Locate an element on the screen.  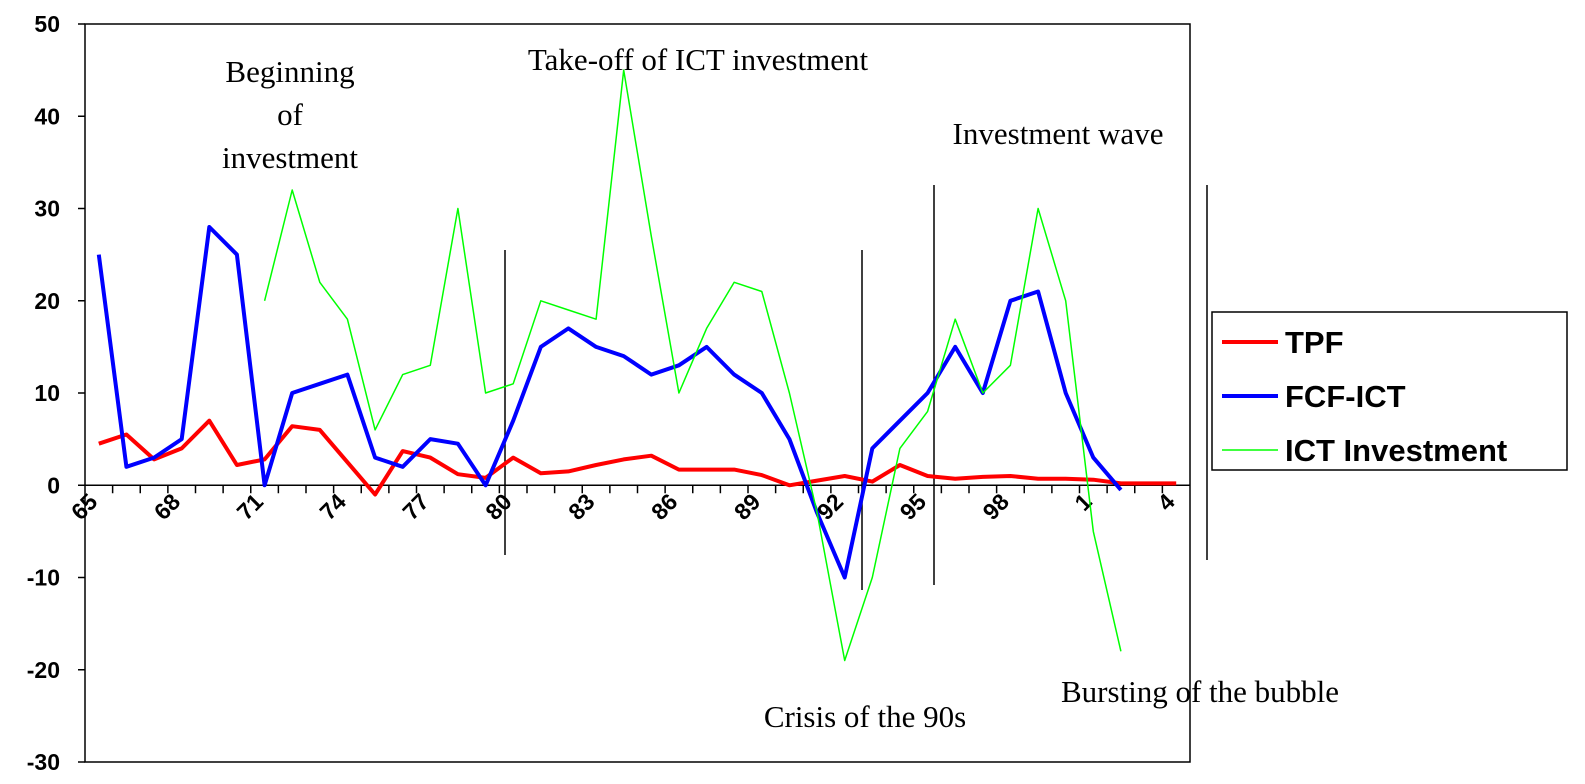
y-tick-label: 10 is located at coordinates (47, 393).